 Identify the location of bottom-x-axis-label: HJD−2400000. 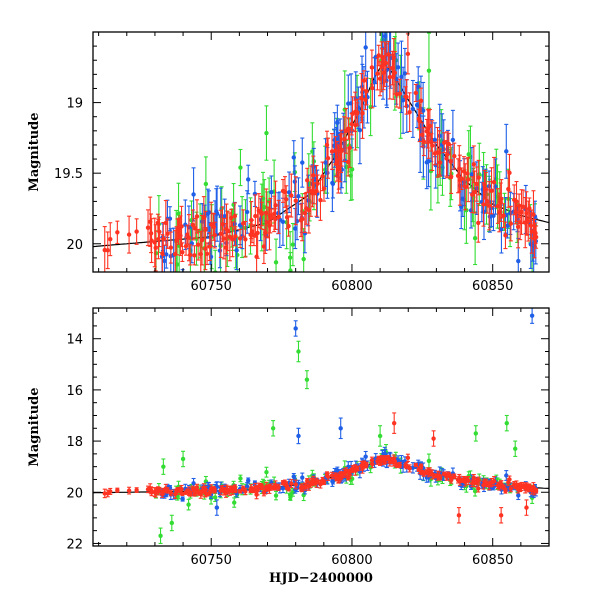
(321, 578).